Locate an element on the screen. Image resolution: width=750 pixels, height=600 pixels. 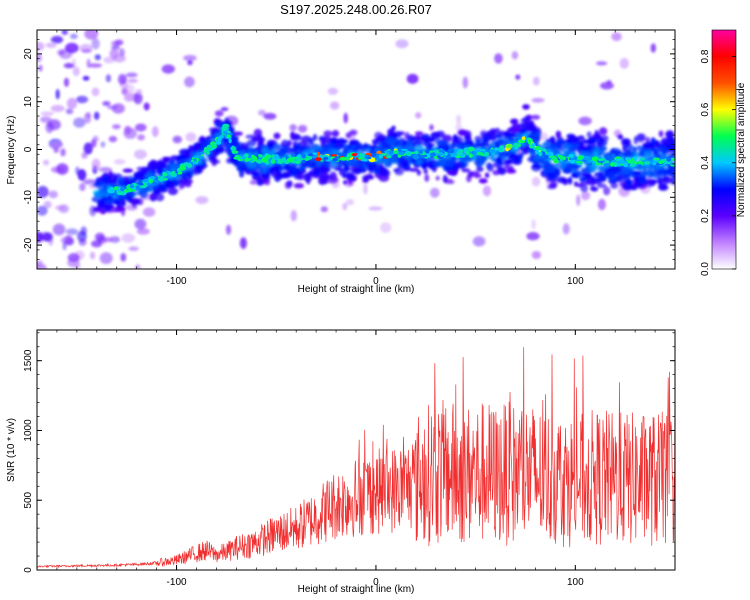
colorbar-tick-label: 0.6 is located at coordinates (705, 109).